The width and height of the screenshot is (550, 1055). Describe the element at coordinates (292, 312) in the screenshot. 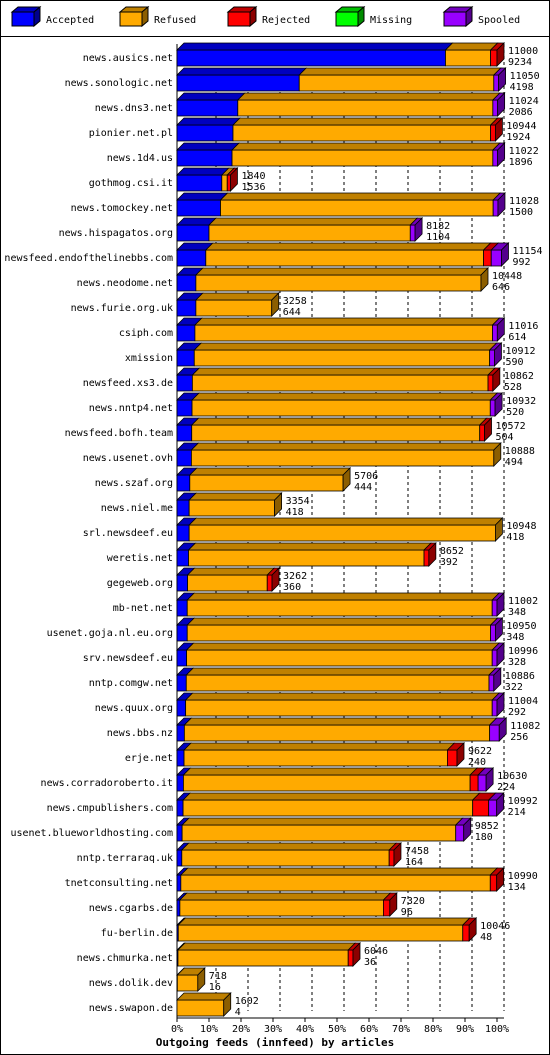

I see `accepted-label: 644` at that location.